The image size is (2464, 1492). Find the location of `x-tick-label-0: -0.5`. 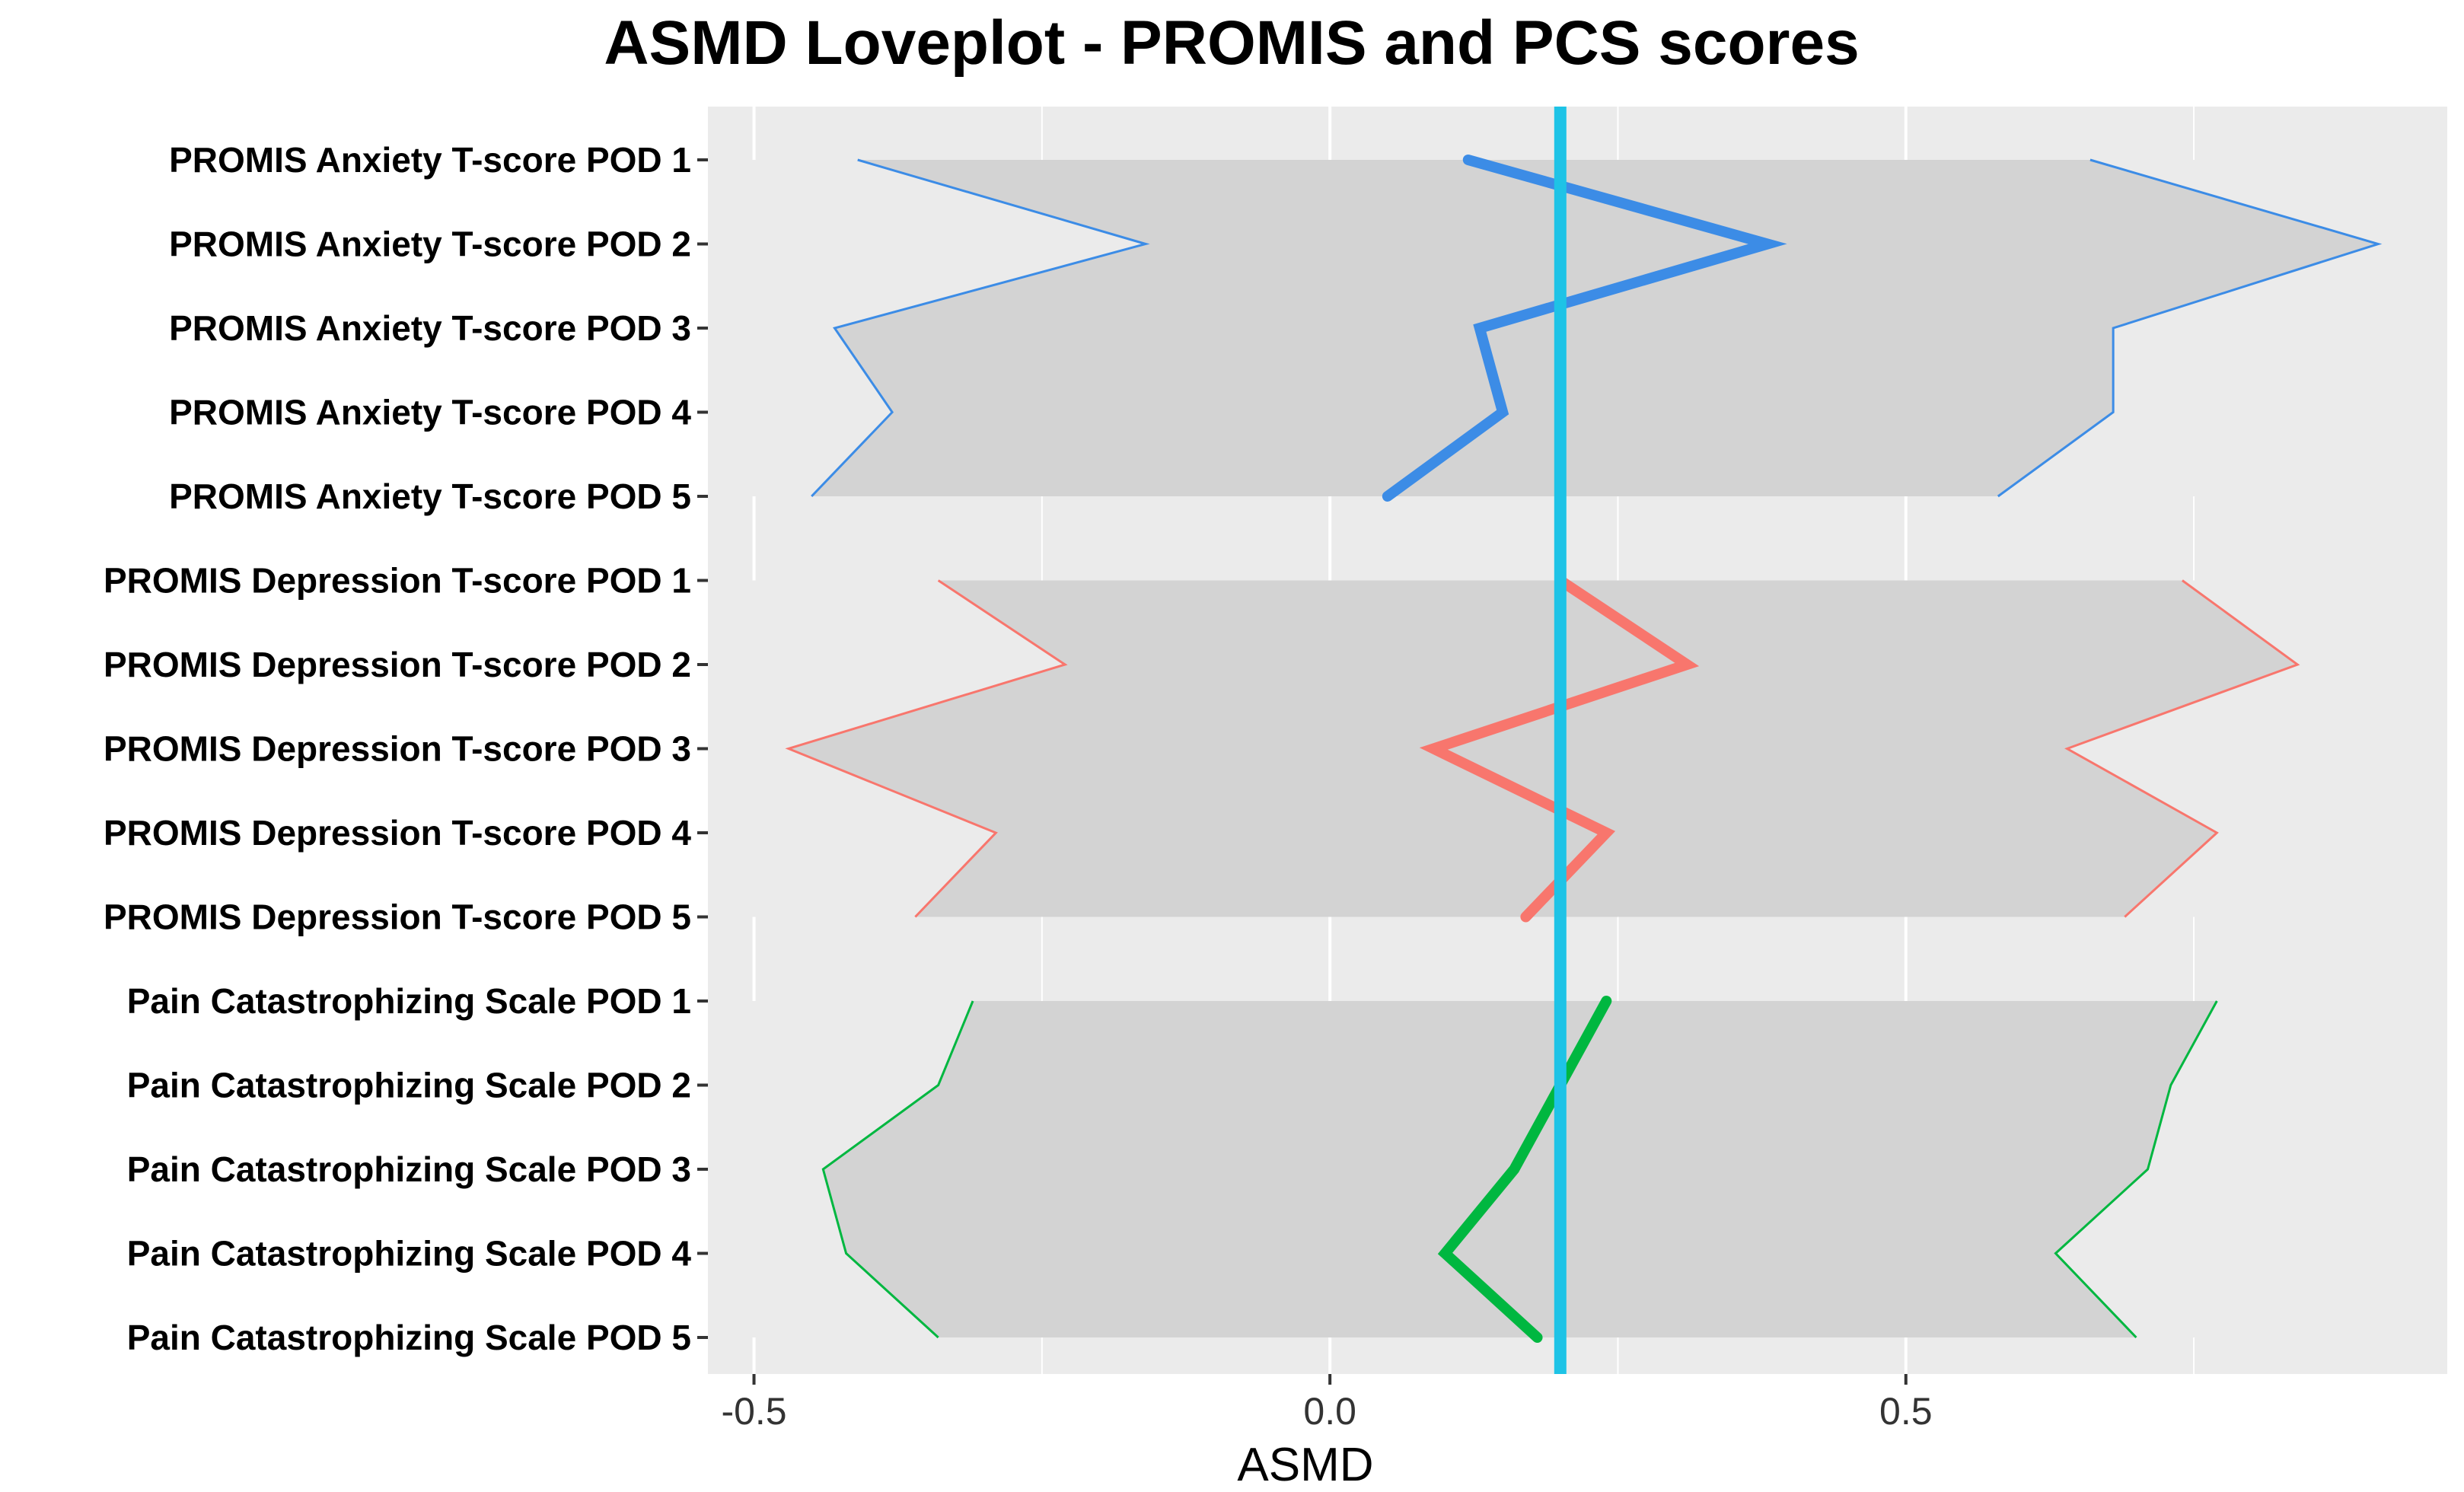

x-tick-label-0: -0.5 is located at coordinates (754, 1411).